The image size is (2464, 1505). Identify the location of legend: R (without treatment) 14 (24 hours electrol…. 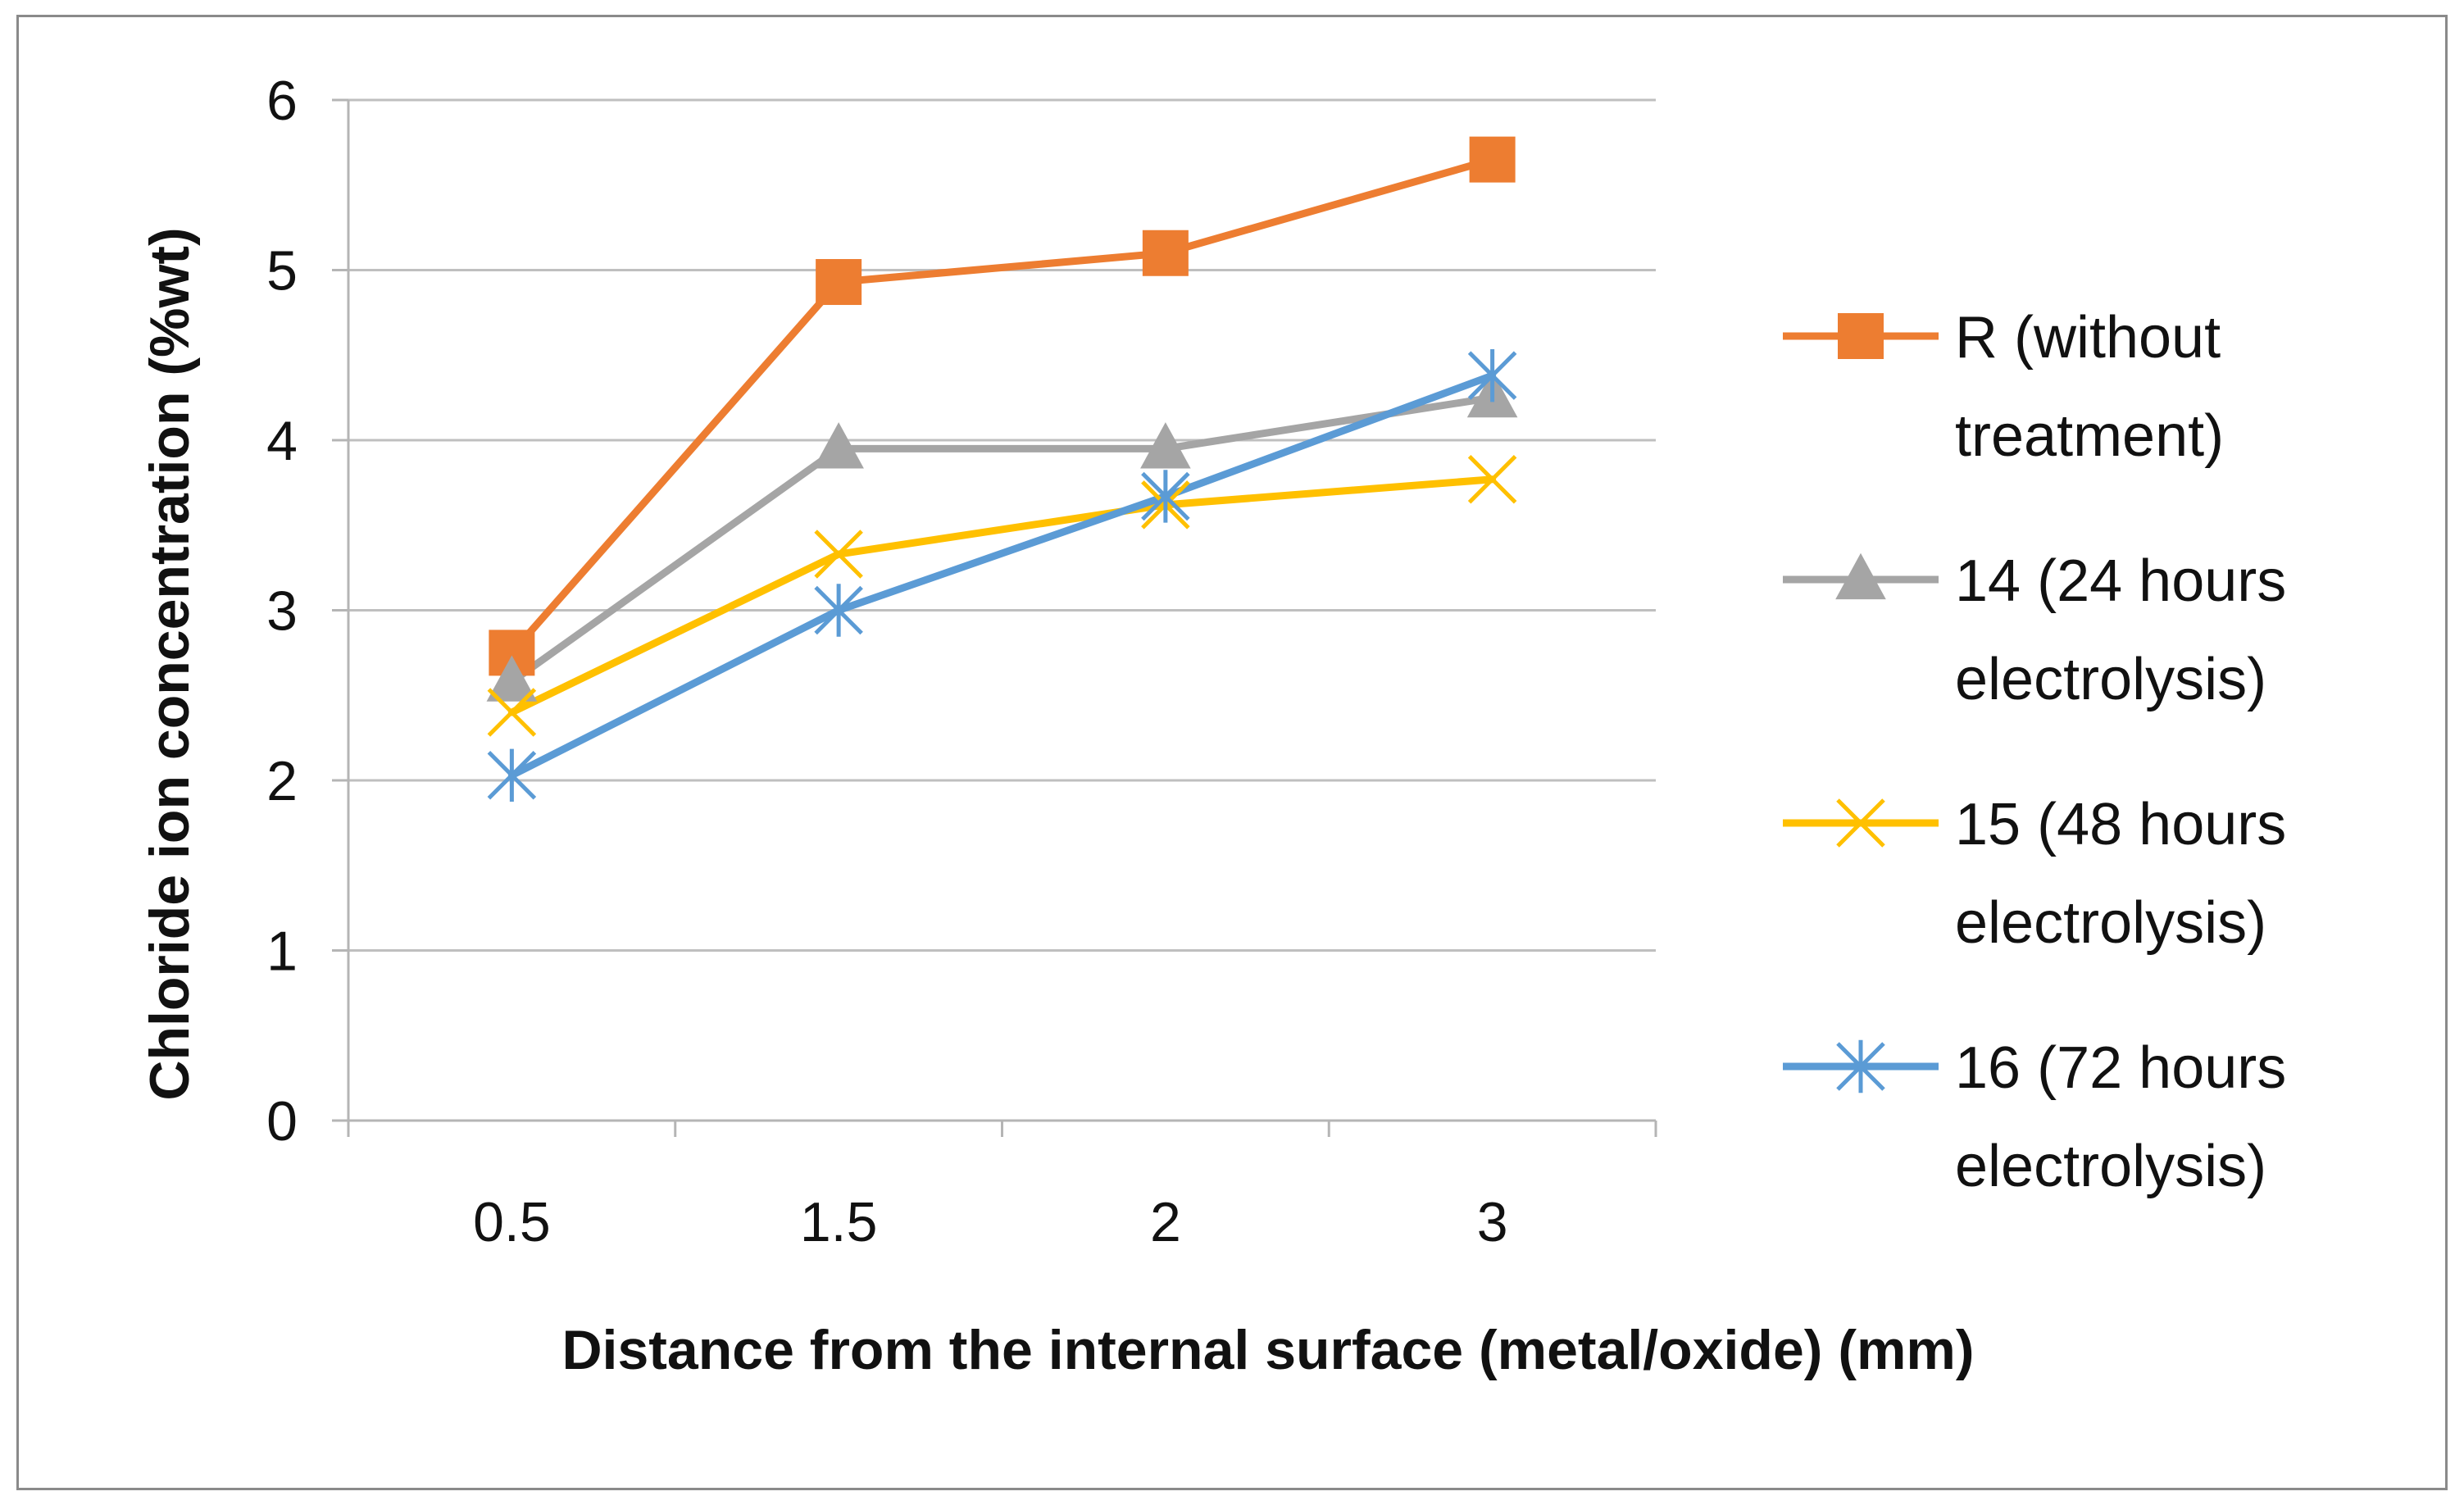
(2034, 752).